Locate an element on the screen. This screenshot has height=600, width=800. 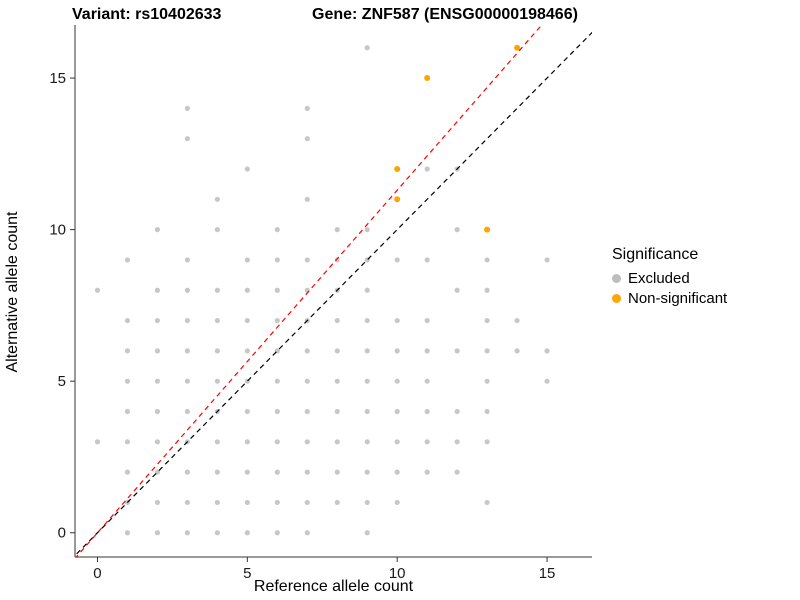
legend: Significance Excluded Non-significant is located at coordinates (669, 278).